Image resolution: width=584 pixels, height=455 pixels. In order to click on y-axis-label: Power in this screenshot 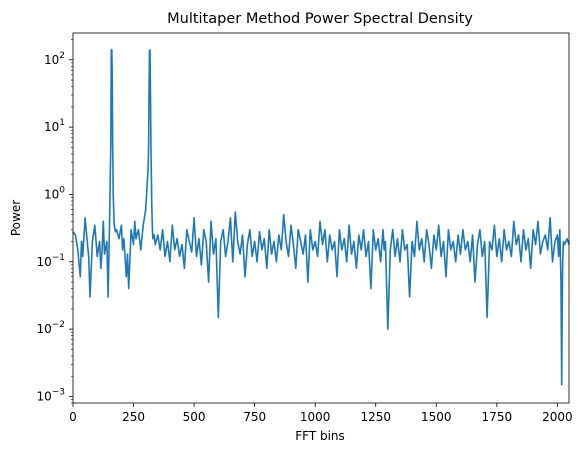, I will do `click(16, 218)`.